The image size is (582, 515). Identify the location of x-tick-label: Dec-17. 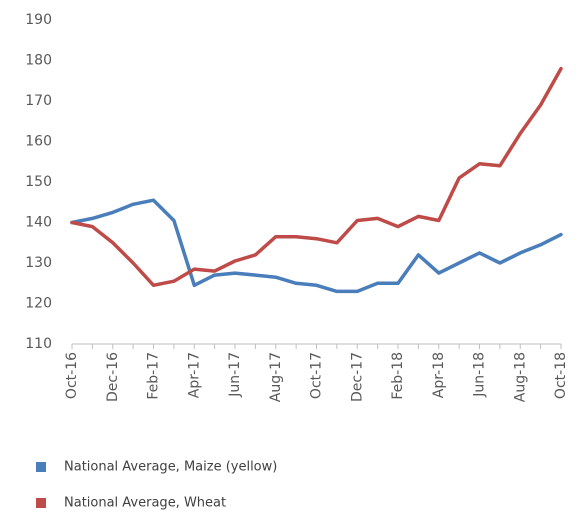
(357, 377).